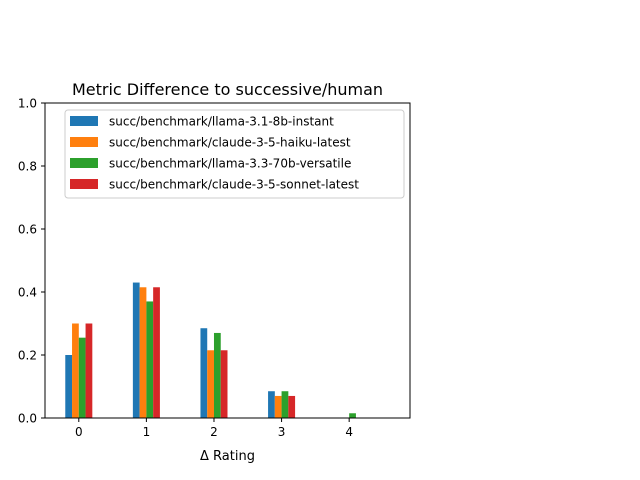 The height and width of the screenshot is (480, 640). What do you see at coordinates (79, 432) in the screenshot?
I see `x-tick-label: 0` at bounding box center [79, 432].